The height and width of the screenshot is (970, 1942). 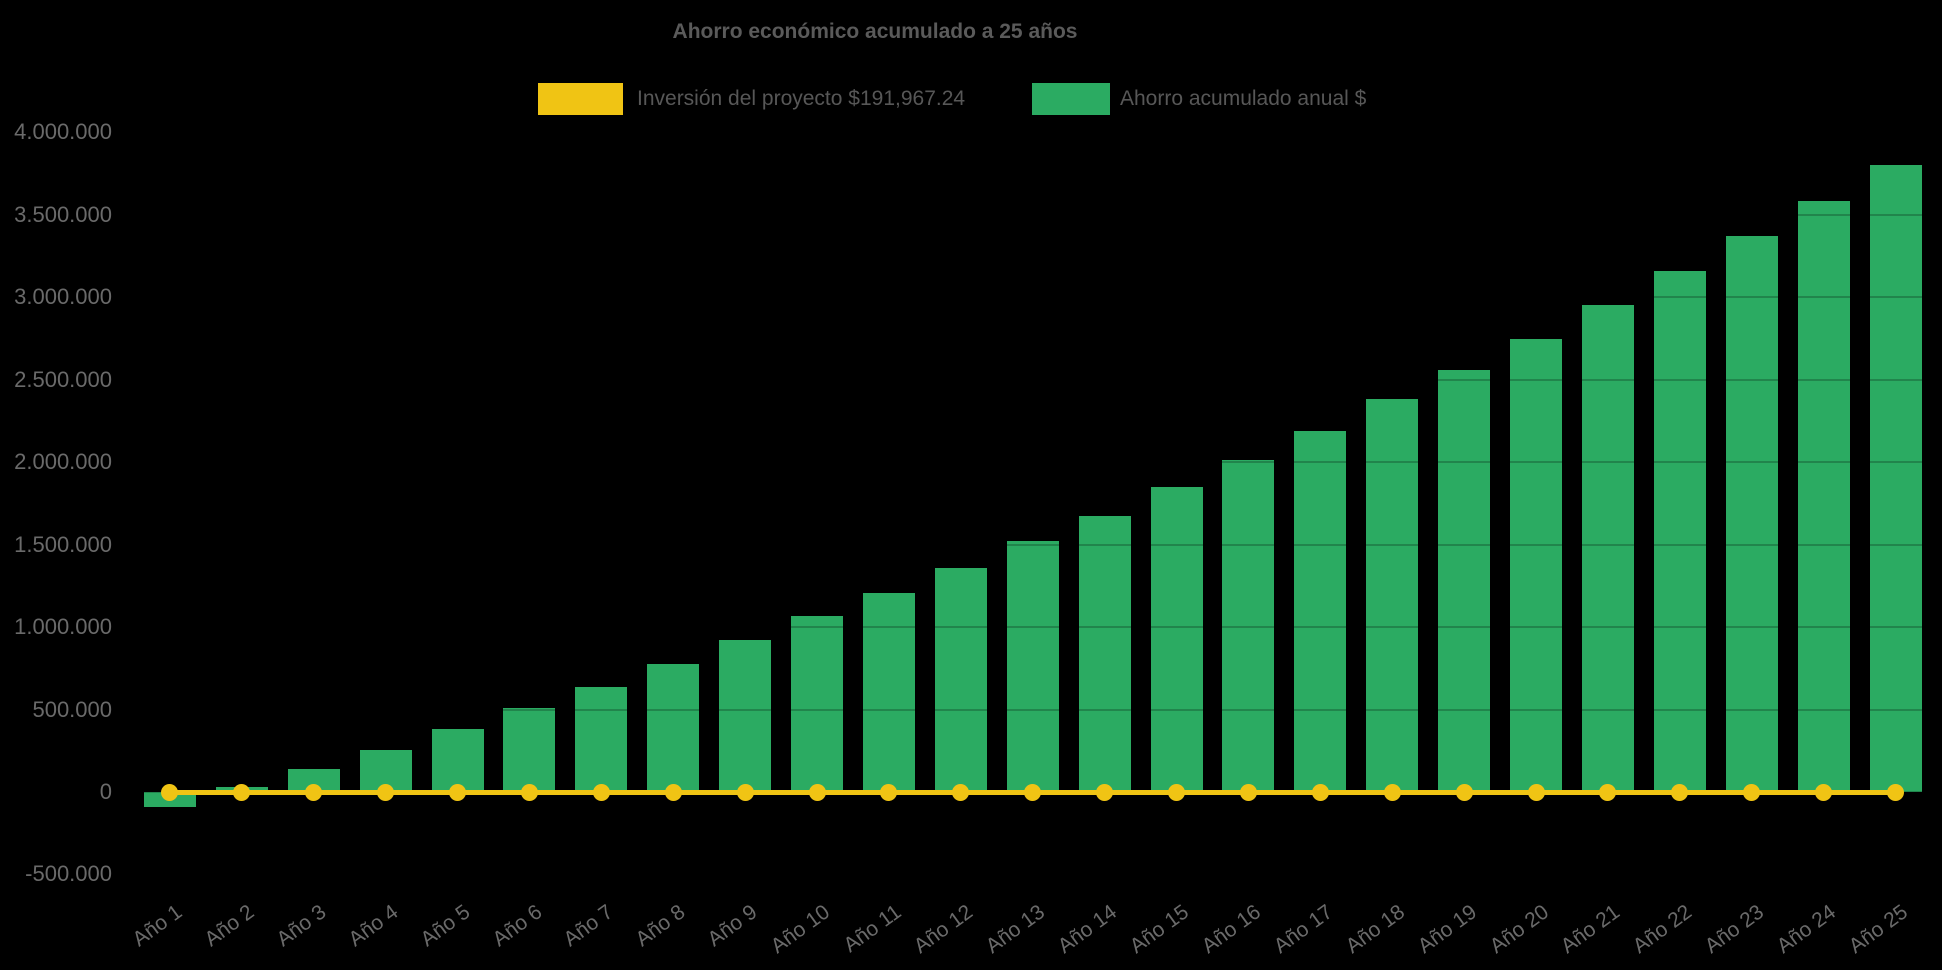 I want to click on x-tick-label-año-1: Año 1, so click(x=157, y=926).